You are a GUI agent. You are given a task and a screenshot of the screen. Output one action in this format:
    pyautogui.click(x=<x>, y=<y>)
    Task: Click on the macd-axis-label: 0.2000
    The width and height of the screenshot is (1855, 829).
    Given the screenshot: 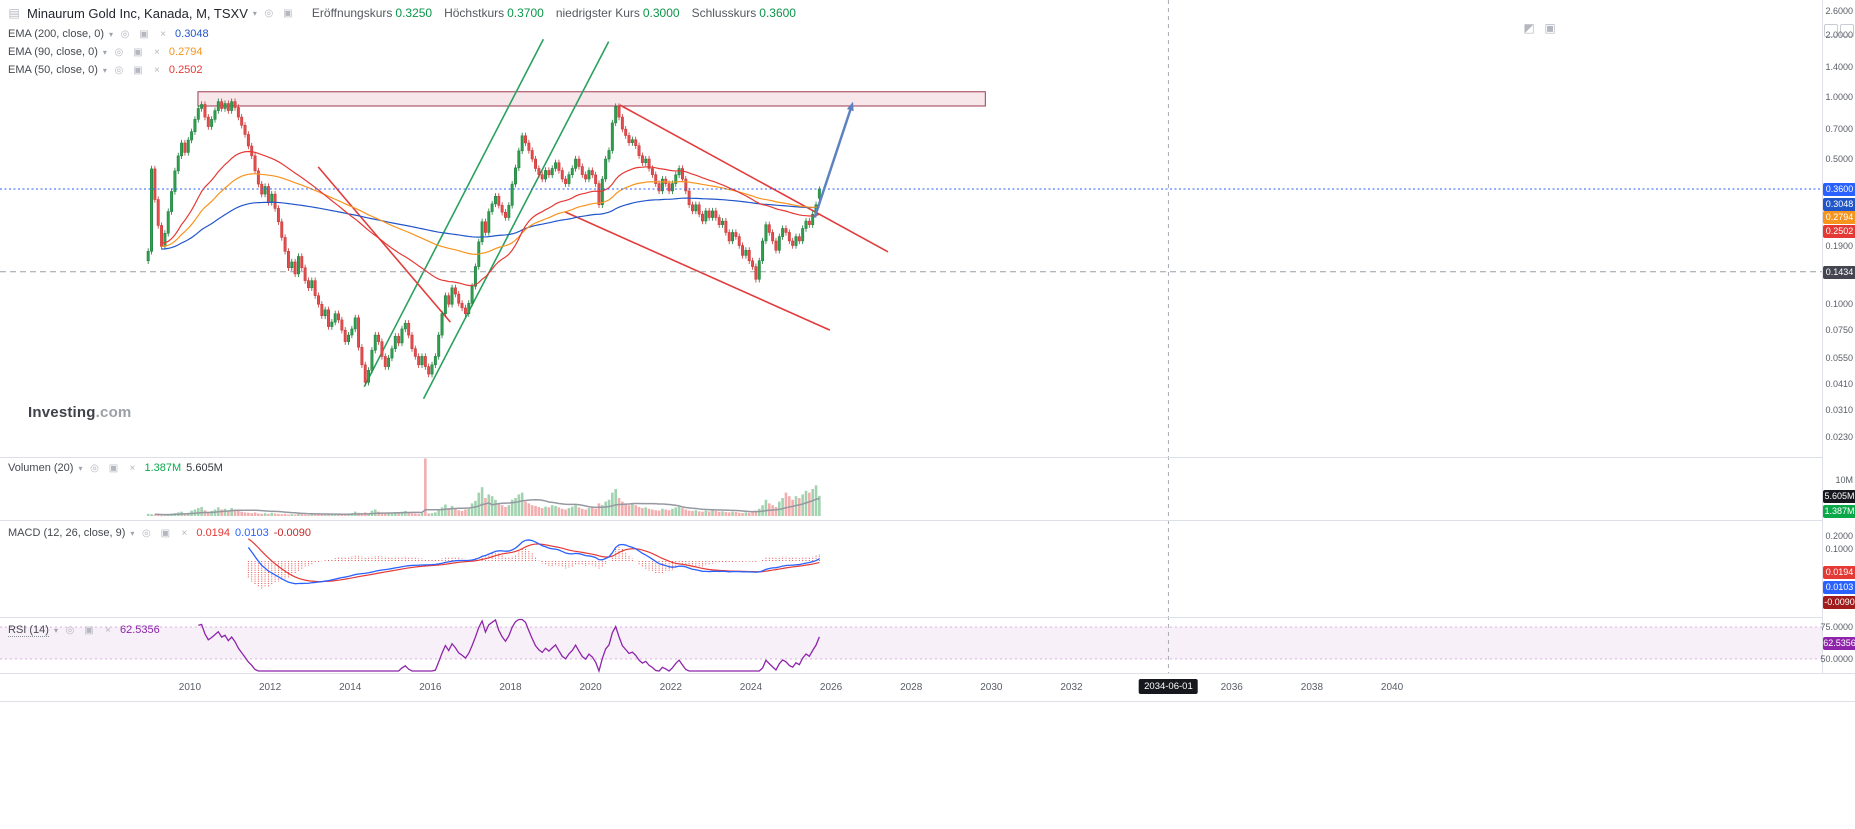 What is the action you would take?
    pyautogui.click(x=1839, y=536)
    